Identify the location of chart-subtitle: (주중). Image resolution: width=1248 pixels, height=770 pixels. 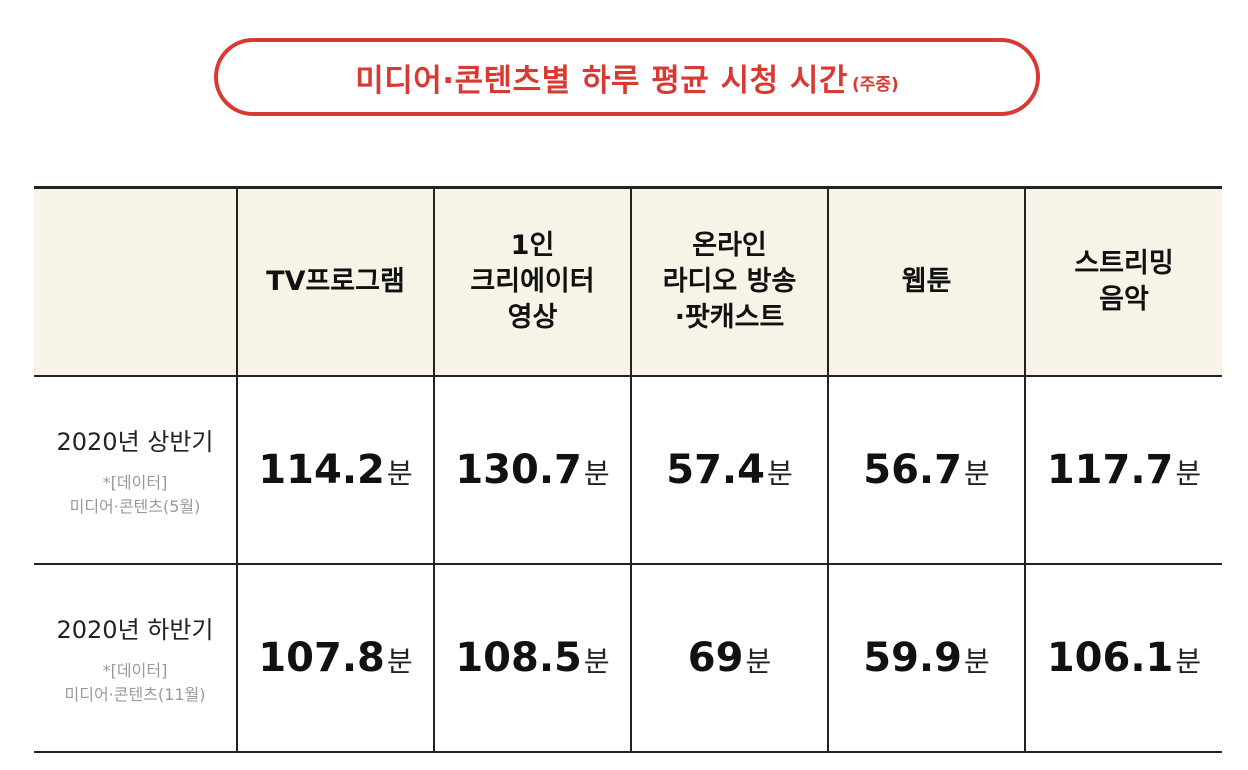
(875, 84).